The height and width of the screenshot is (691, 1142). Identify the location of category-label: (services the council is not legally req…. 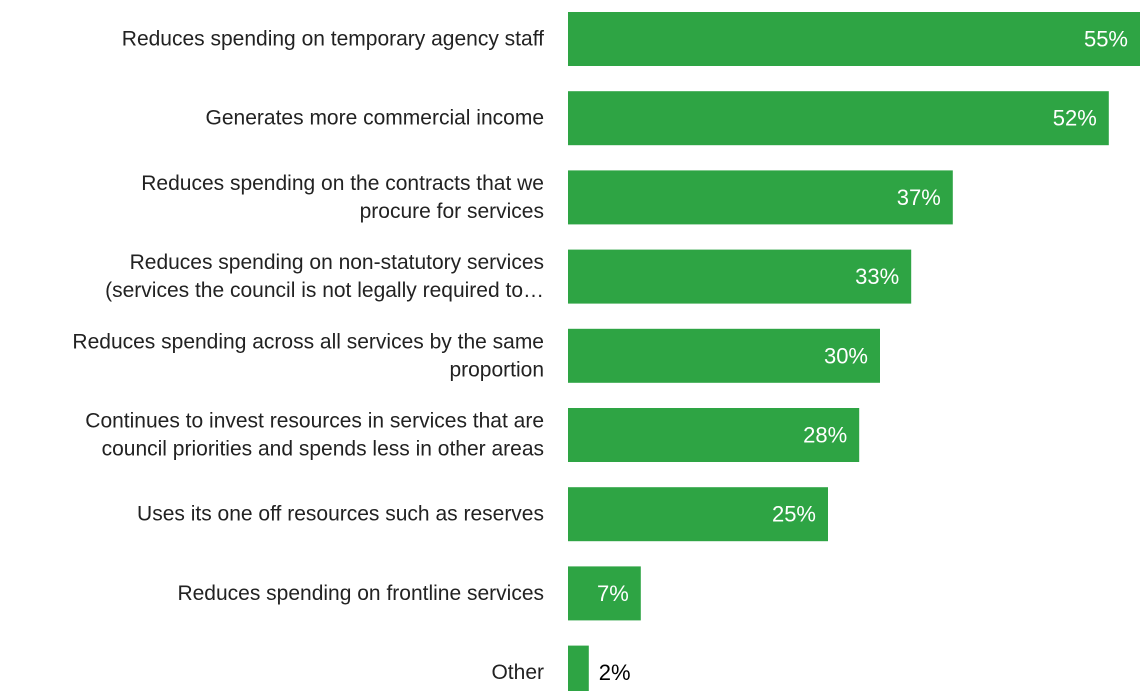
(324, 290).